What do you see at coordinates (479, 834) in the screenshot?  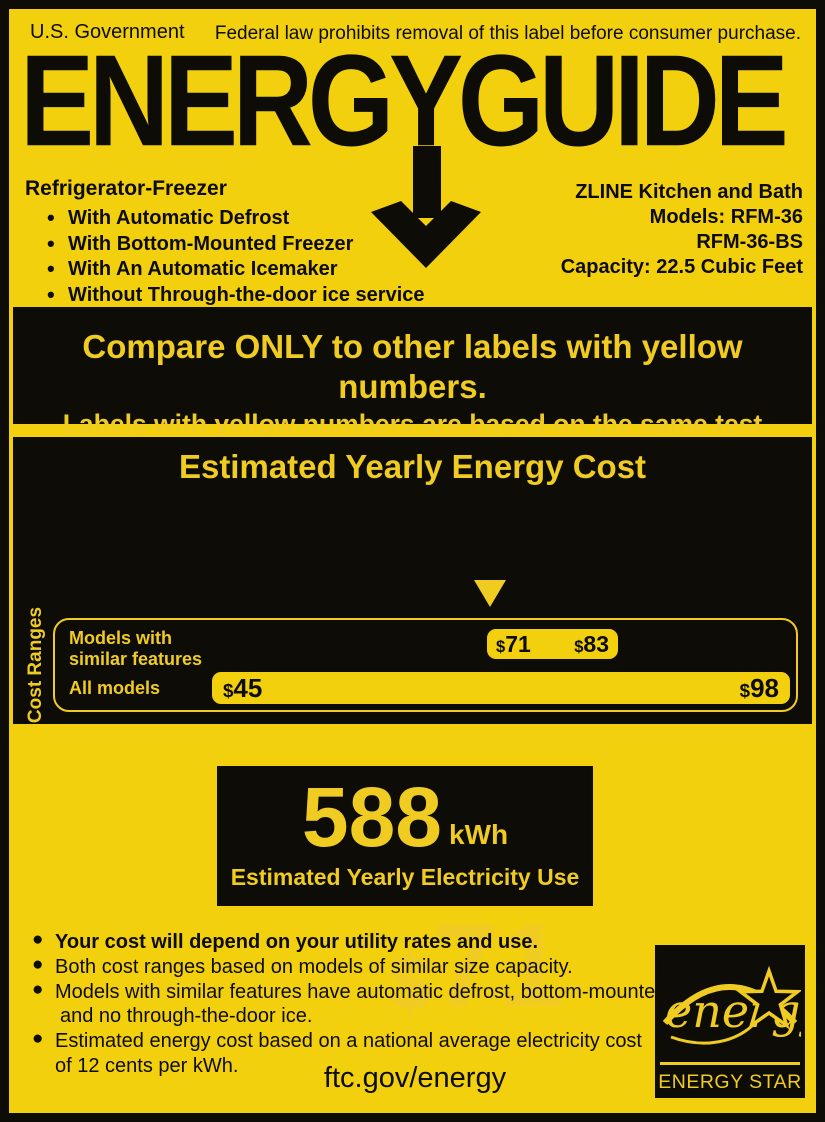 I see `usage-unit: kWh` at bounding box center [479, 834].